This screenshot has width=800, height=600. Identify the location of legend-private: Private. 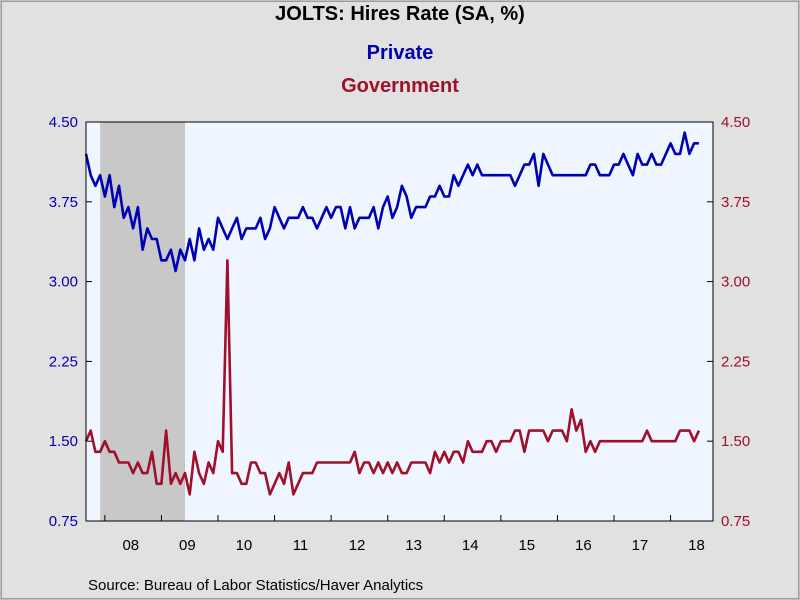
(400, 53).